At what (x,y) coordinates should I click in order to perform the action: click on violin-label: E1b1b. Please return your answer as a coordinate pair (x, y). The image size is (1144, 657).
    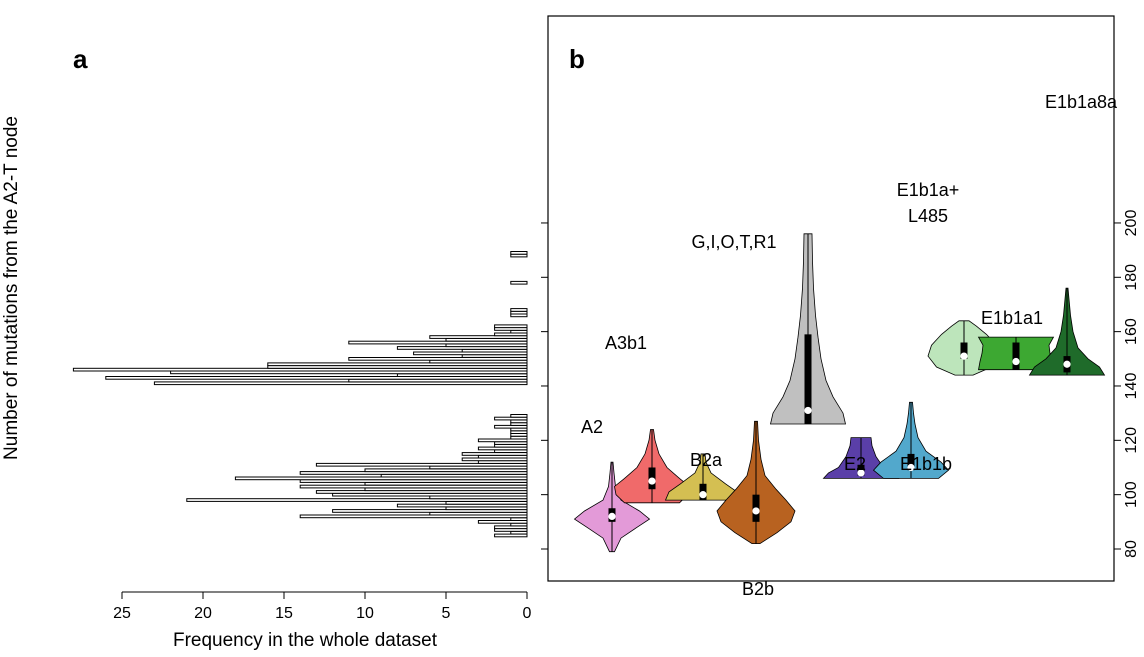
    Looking at the image, I should click on (926, 464).